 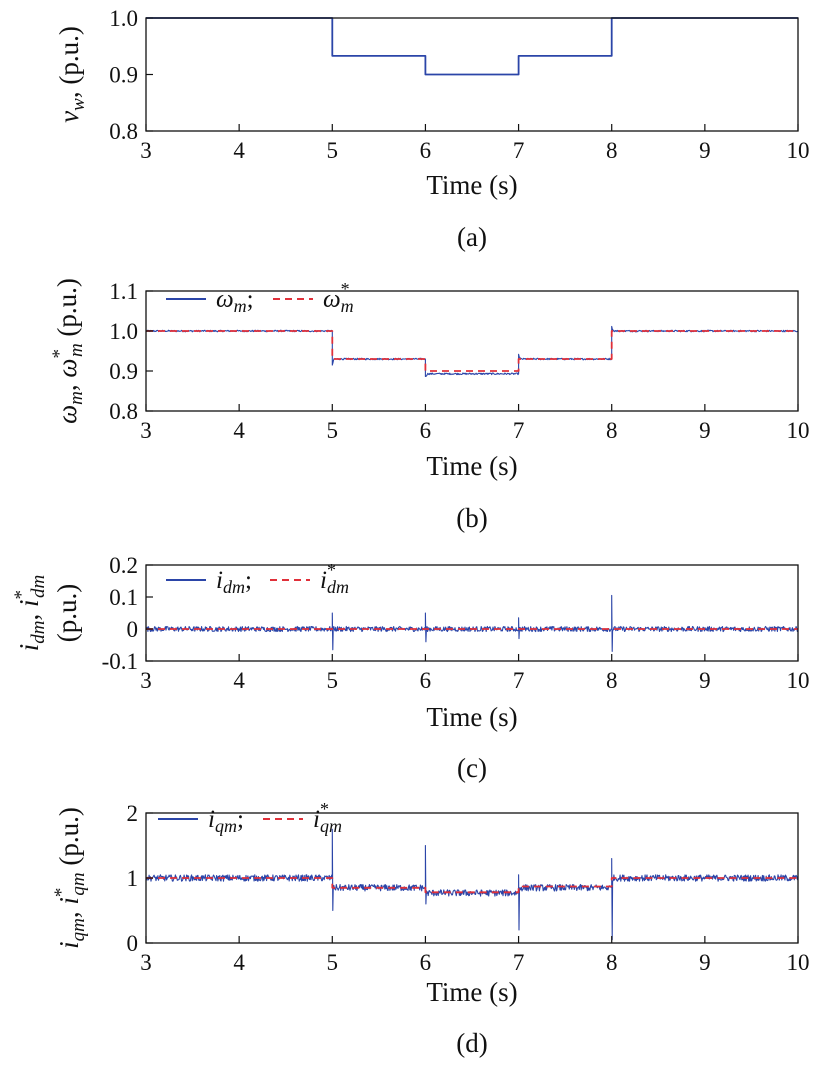 What do you see at coordinates (133, 629) in the screenshot?
I see `y-tick-label-c-0: 0` at bounding box center [133, 629].